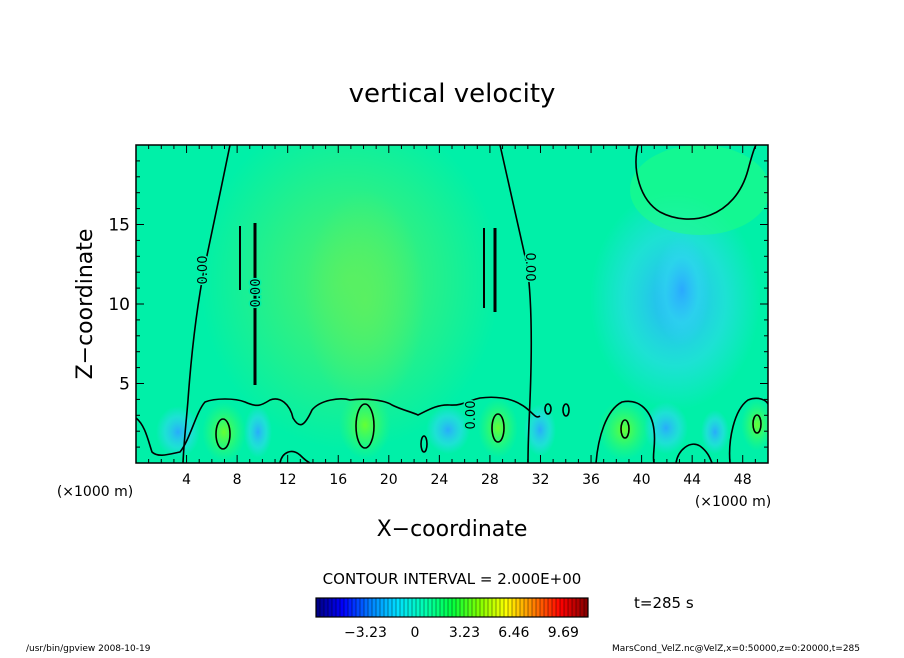 This screenshot has height=658, width=904. I want to click on colorbar-tick-label: 3.23, so click(464, 633).